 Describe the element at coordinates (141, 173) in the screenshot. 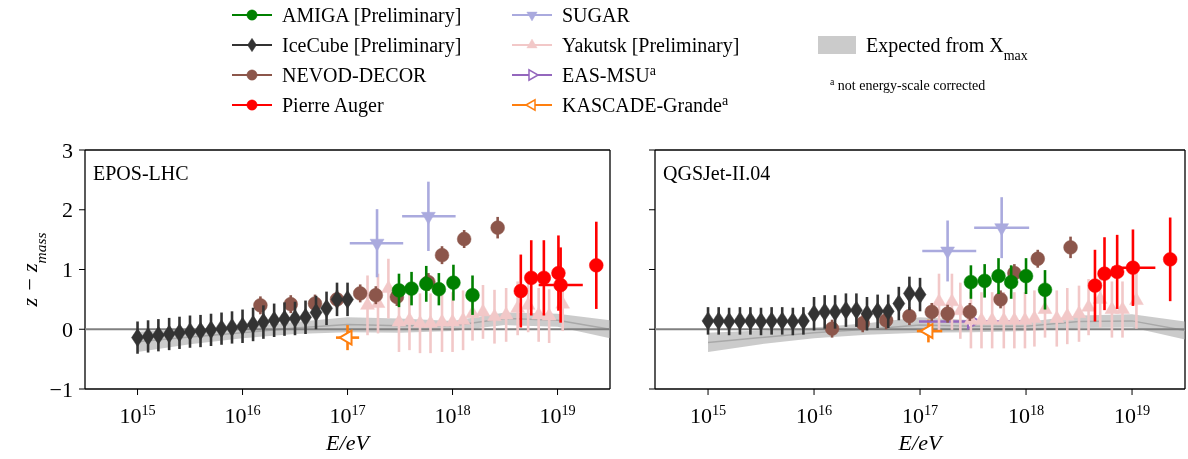

I see `text: EPOS-LHC` at that location.